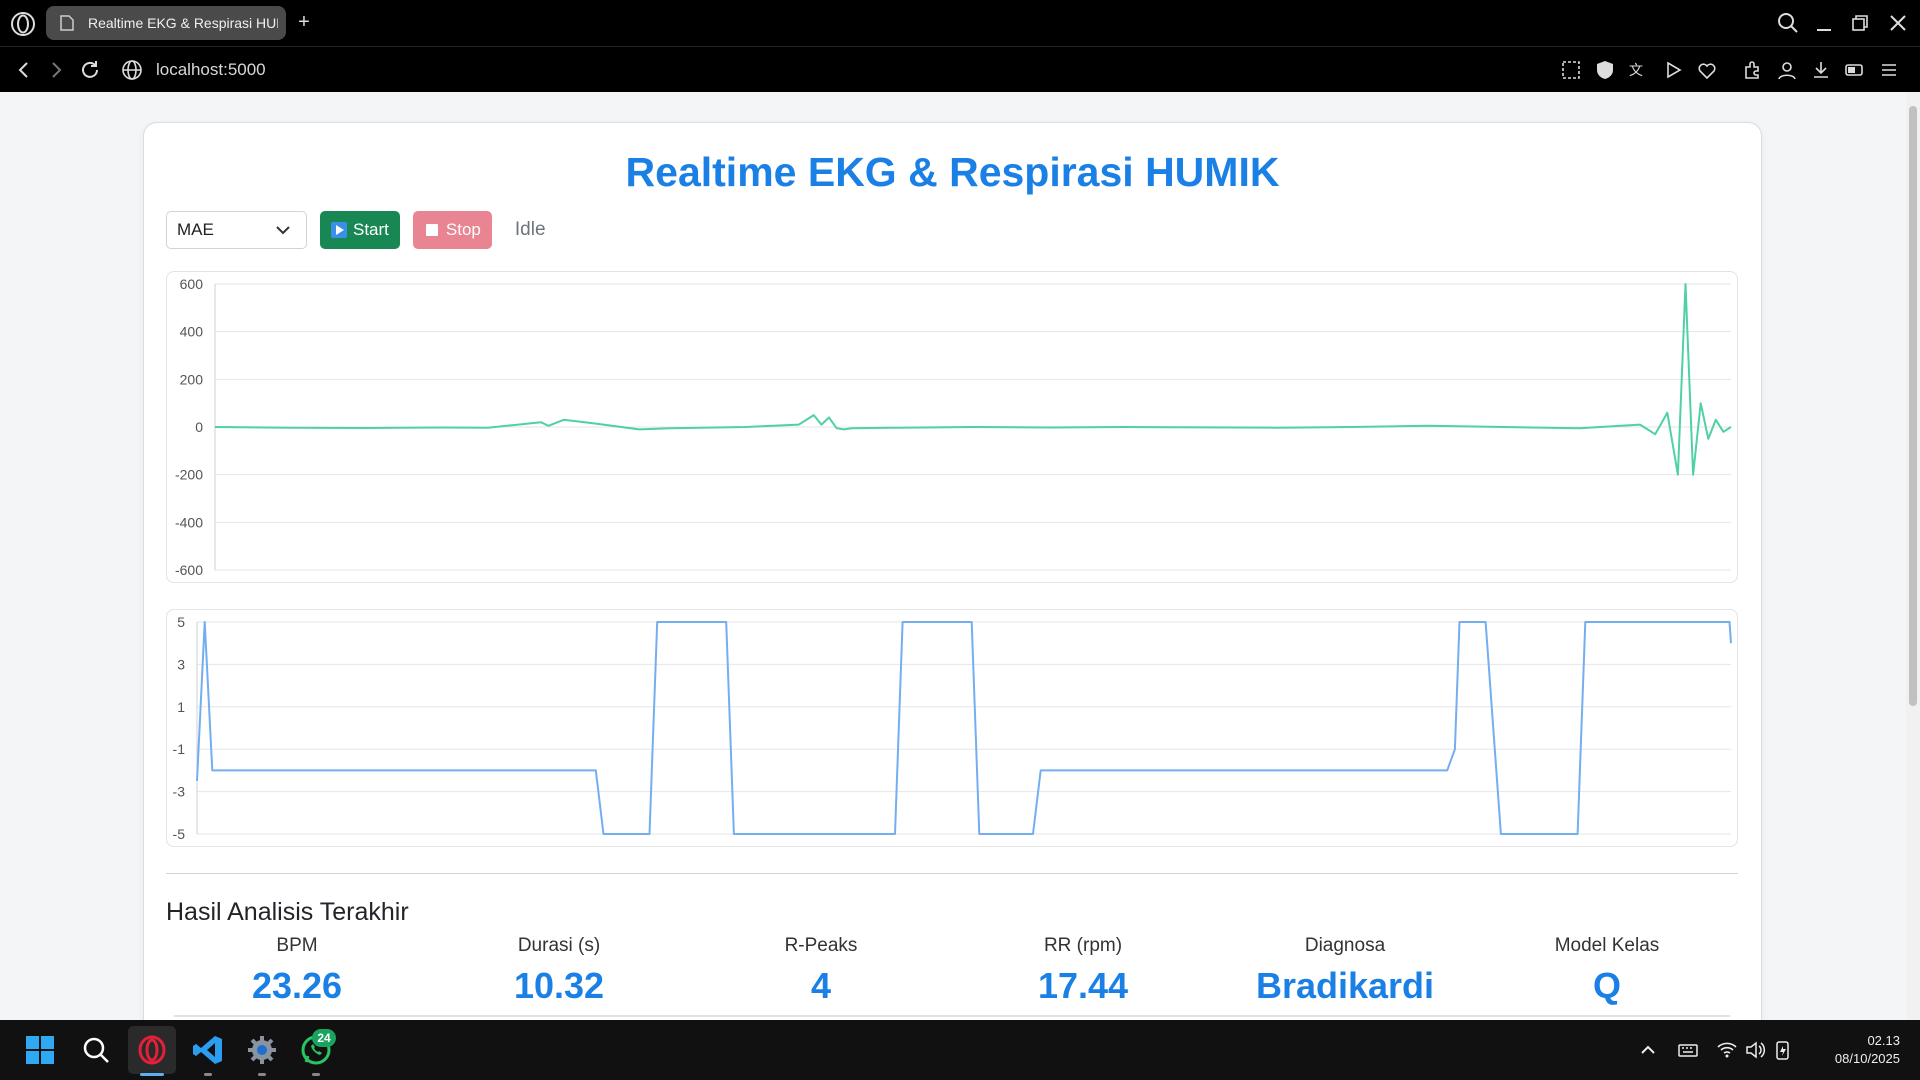  What do you see at coordinates (1648, 1050) in the screenshot?
I see `chevron-up-icon` at bounding box center [1648, 1050].